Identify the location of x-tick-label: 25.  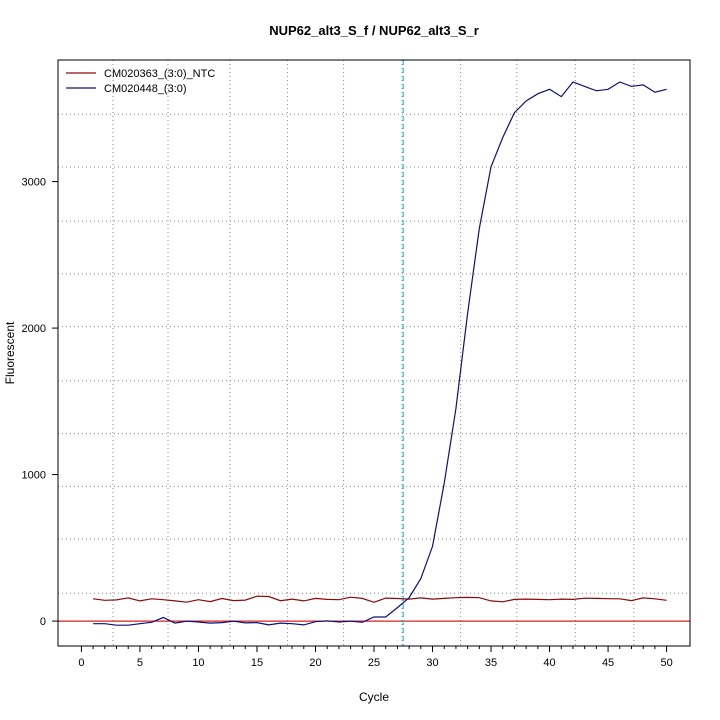
(374, 663).